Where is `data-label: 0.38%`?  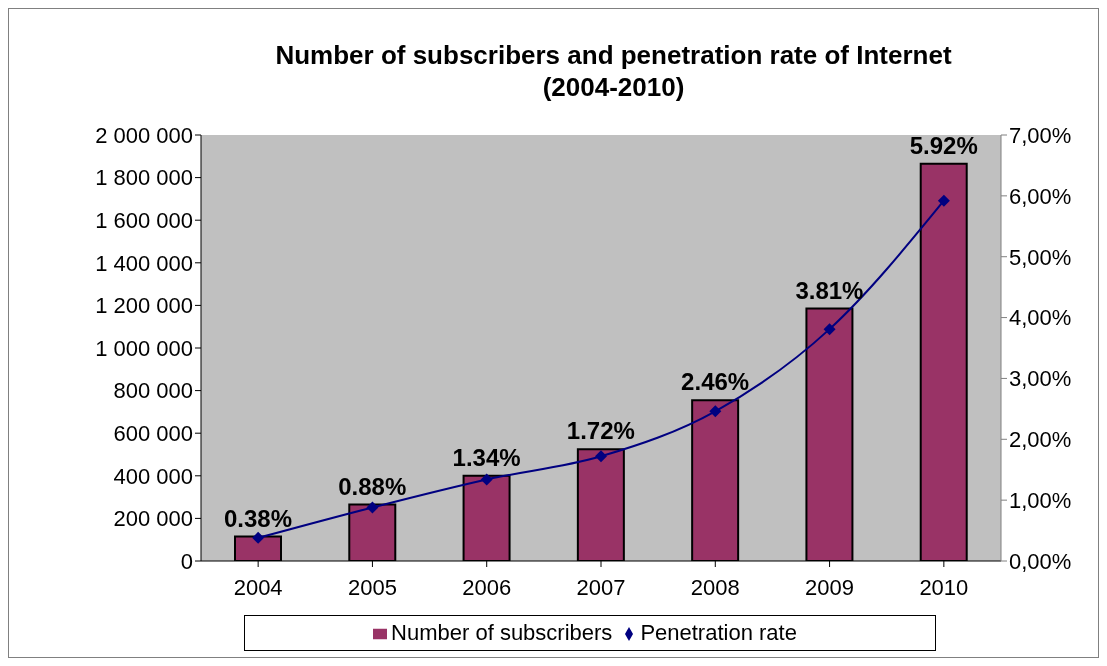
data-label: 0.38% is located at coordinates (258, 518).